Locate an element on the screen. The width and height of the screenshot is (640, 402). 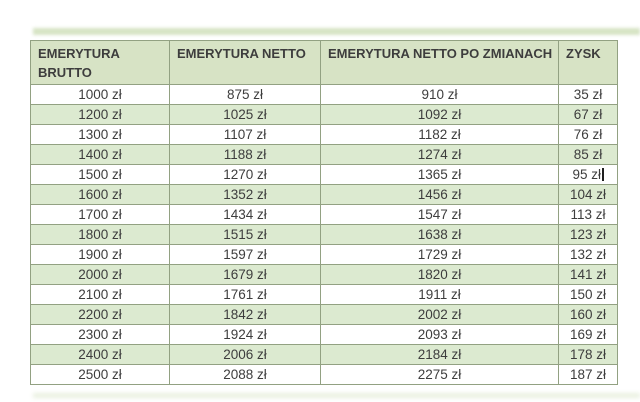
cell-zysk: 104 zł is located at coordinates (588, 194).